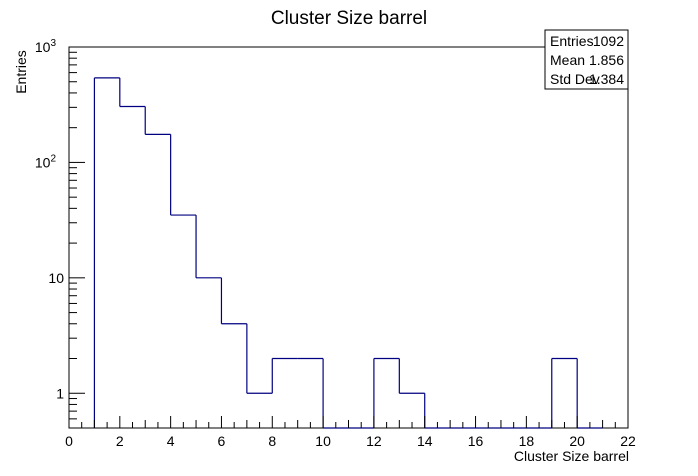  Describe the element at coordinates (575, 79) in the screenshot. I see `stats-label-std-dev: Std Dev` at that location.